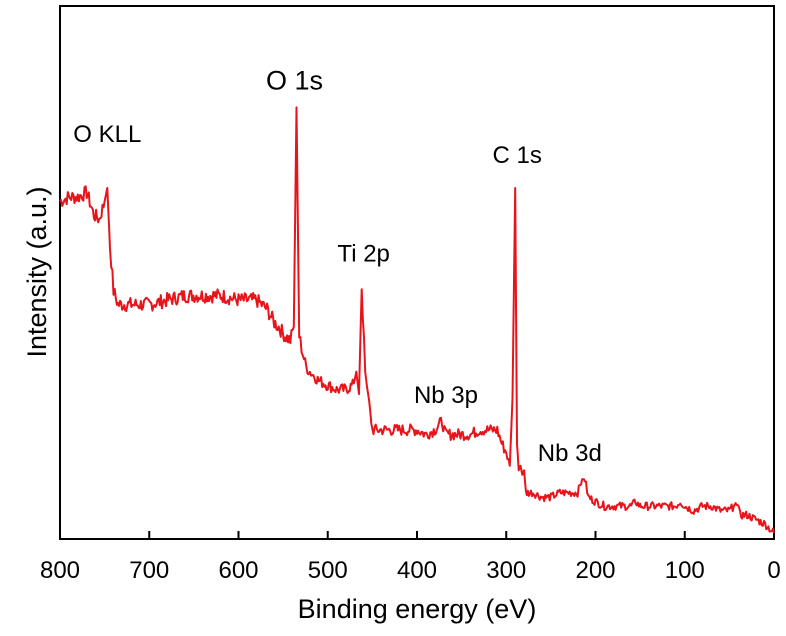 Image resolution: width=786 pixels, height=636 pixels. I want to click on peak-label-o-1s: O 1s, so click(294, 80).